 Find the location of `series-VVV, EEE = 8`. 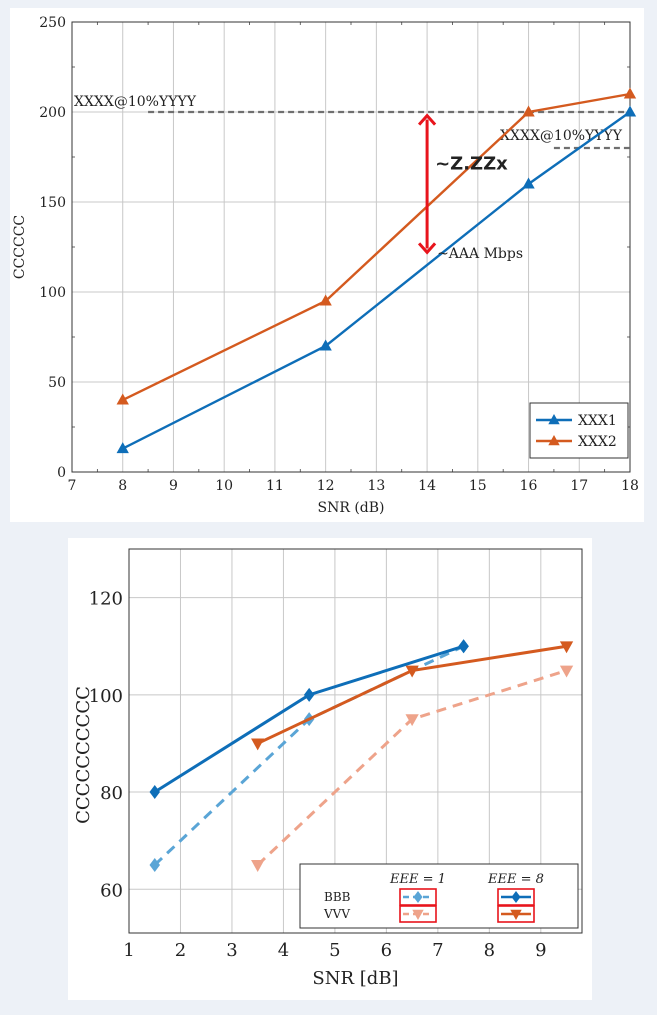

series-VVV, EEE = 8 is located at coordinates (412, 696).